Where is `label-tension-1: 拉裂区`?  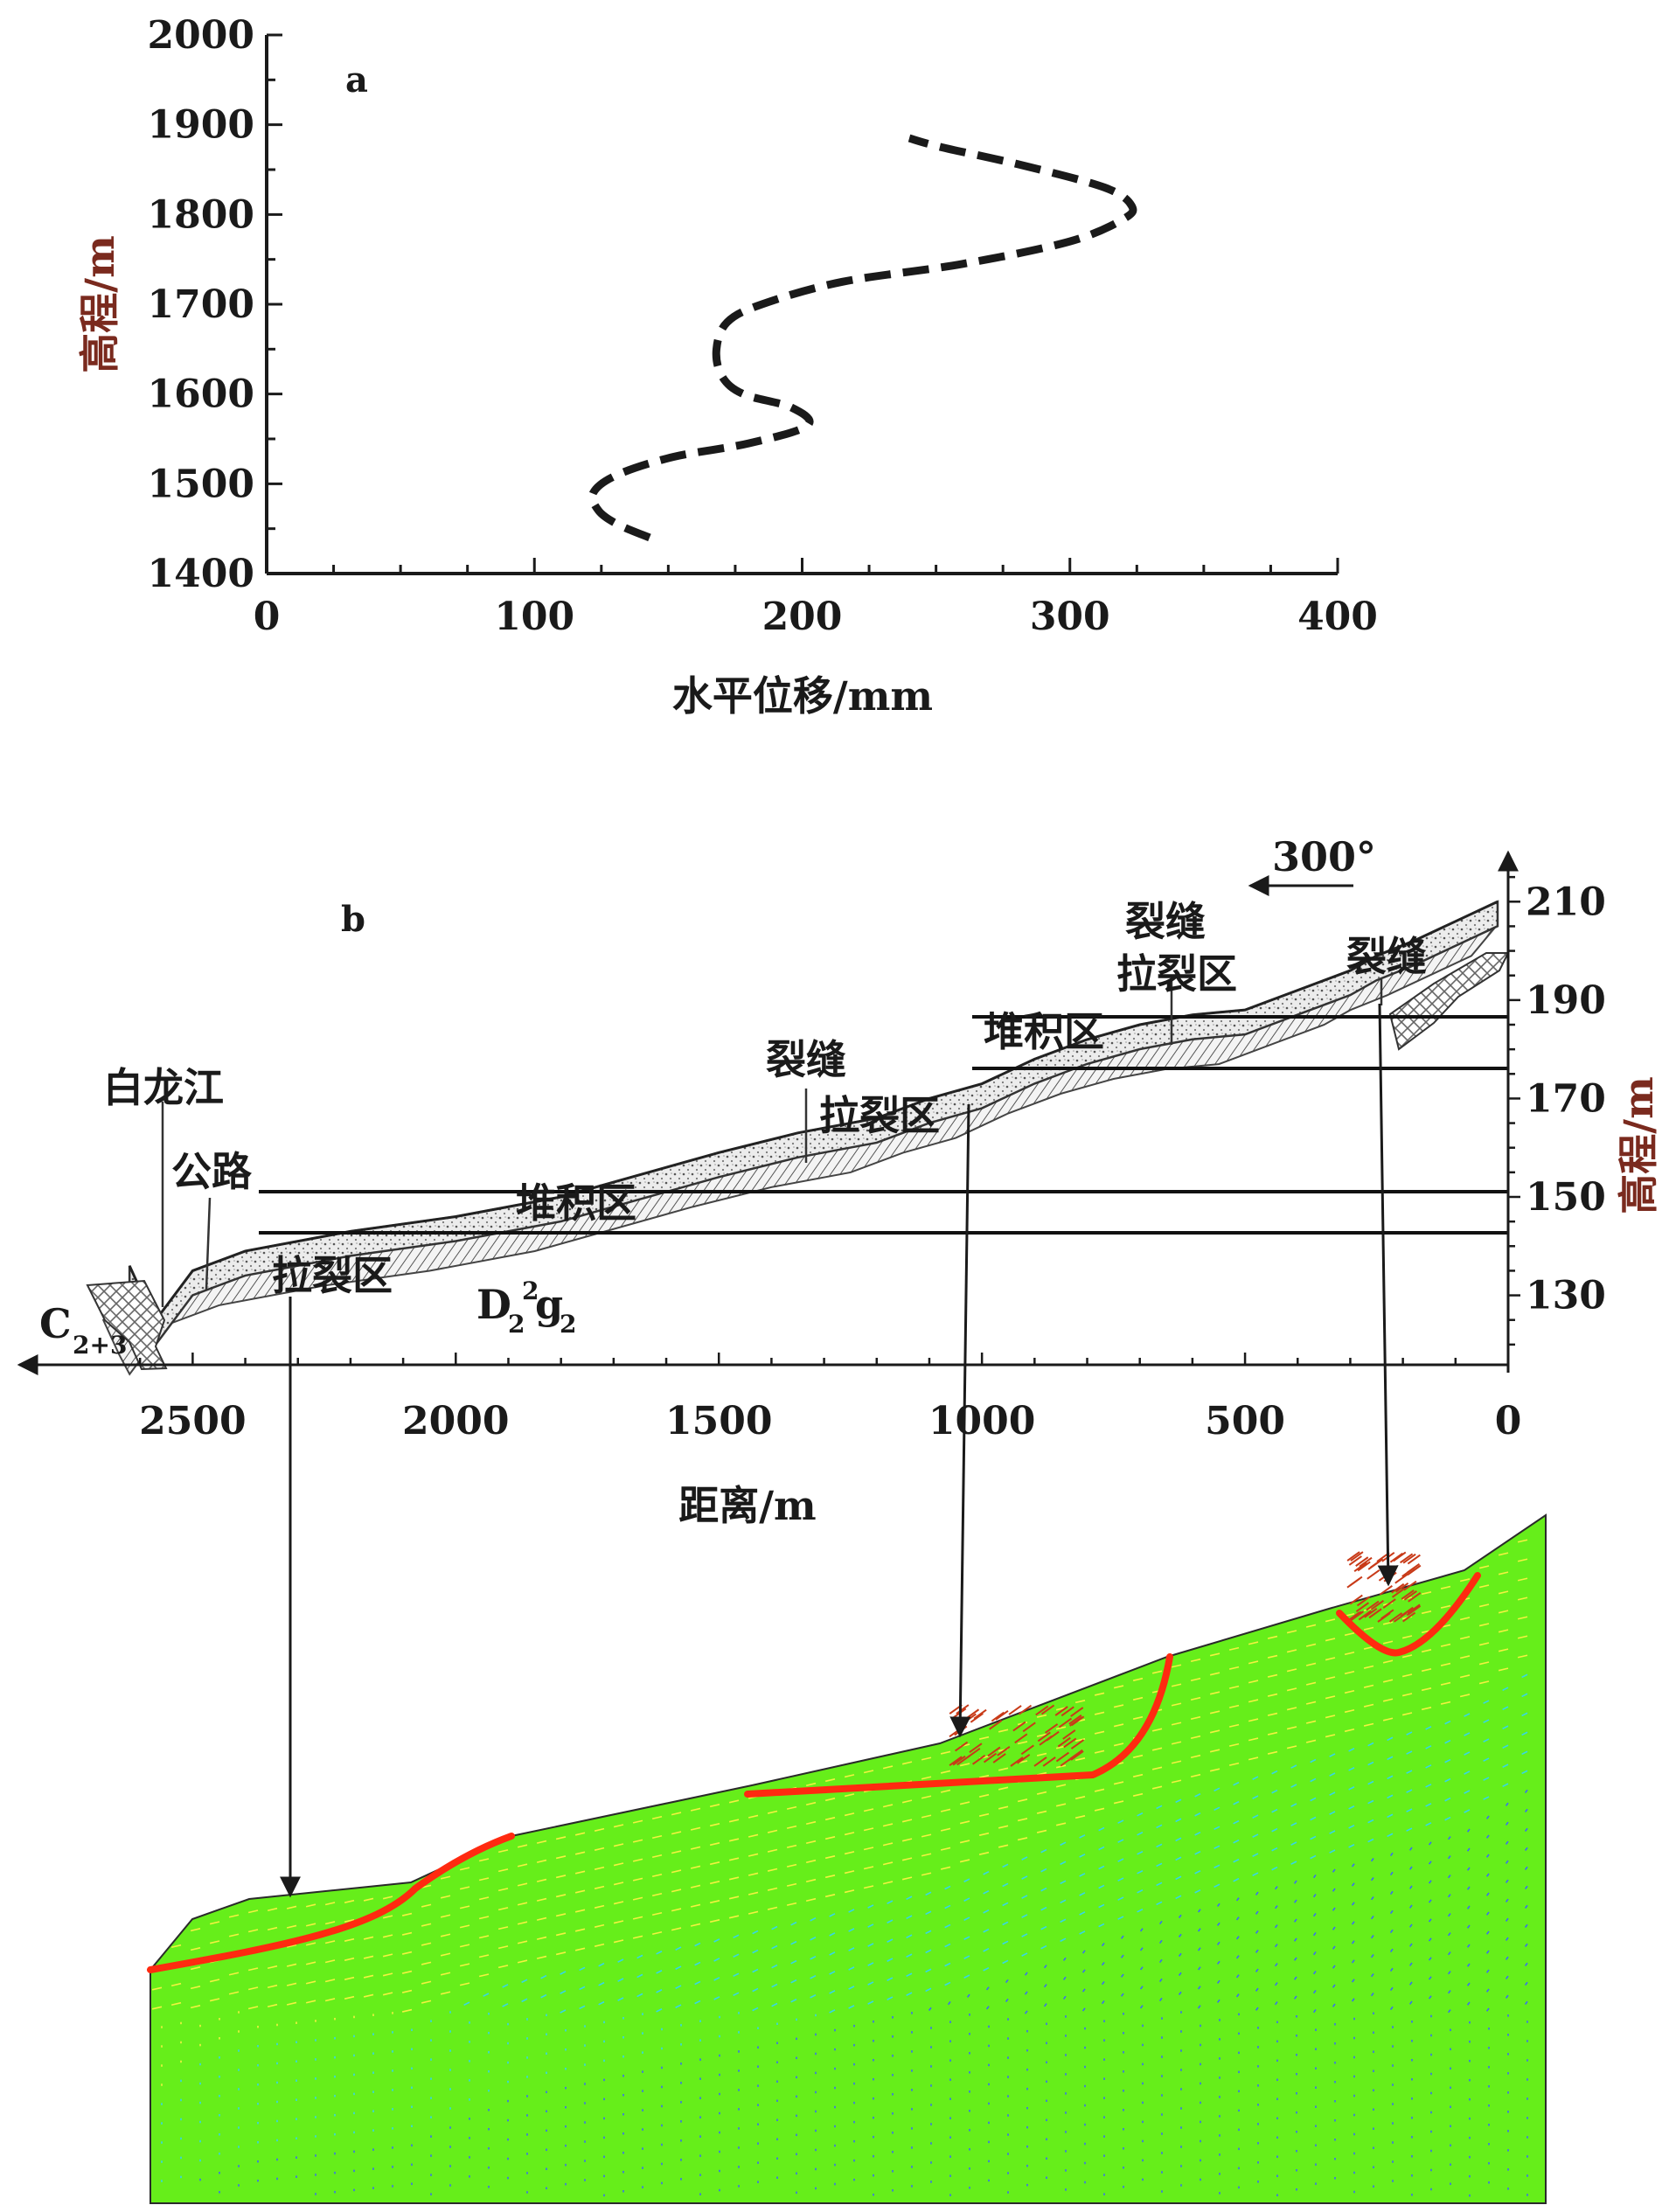 label-tension-1: 拉裂区 is located at coordinates (333, 1275).